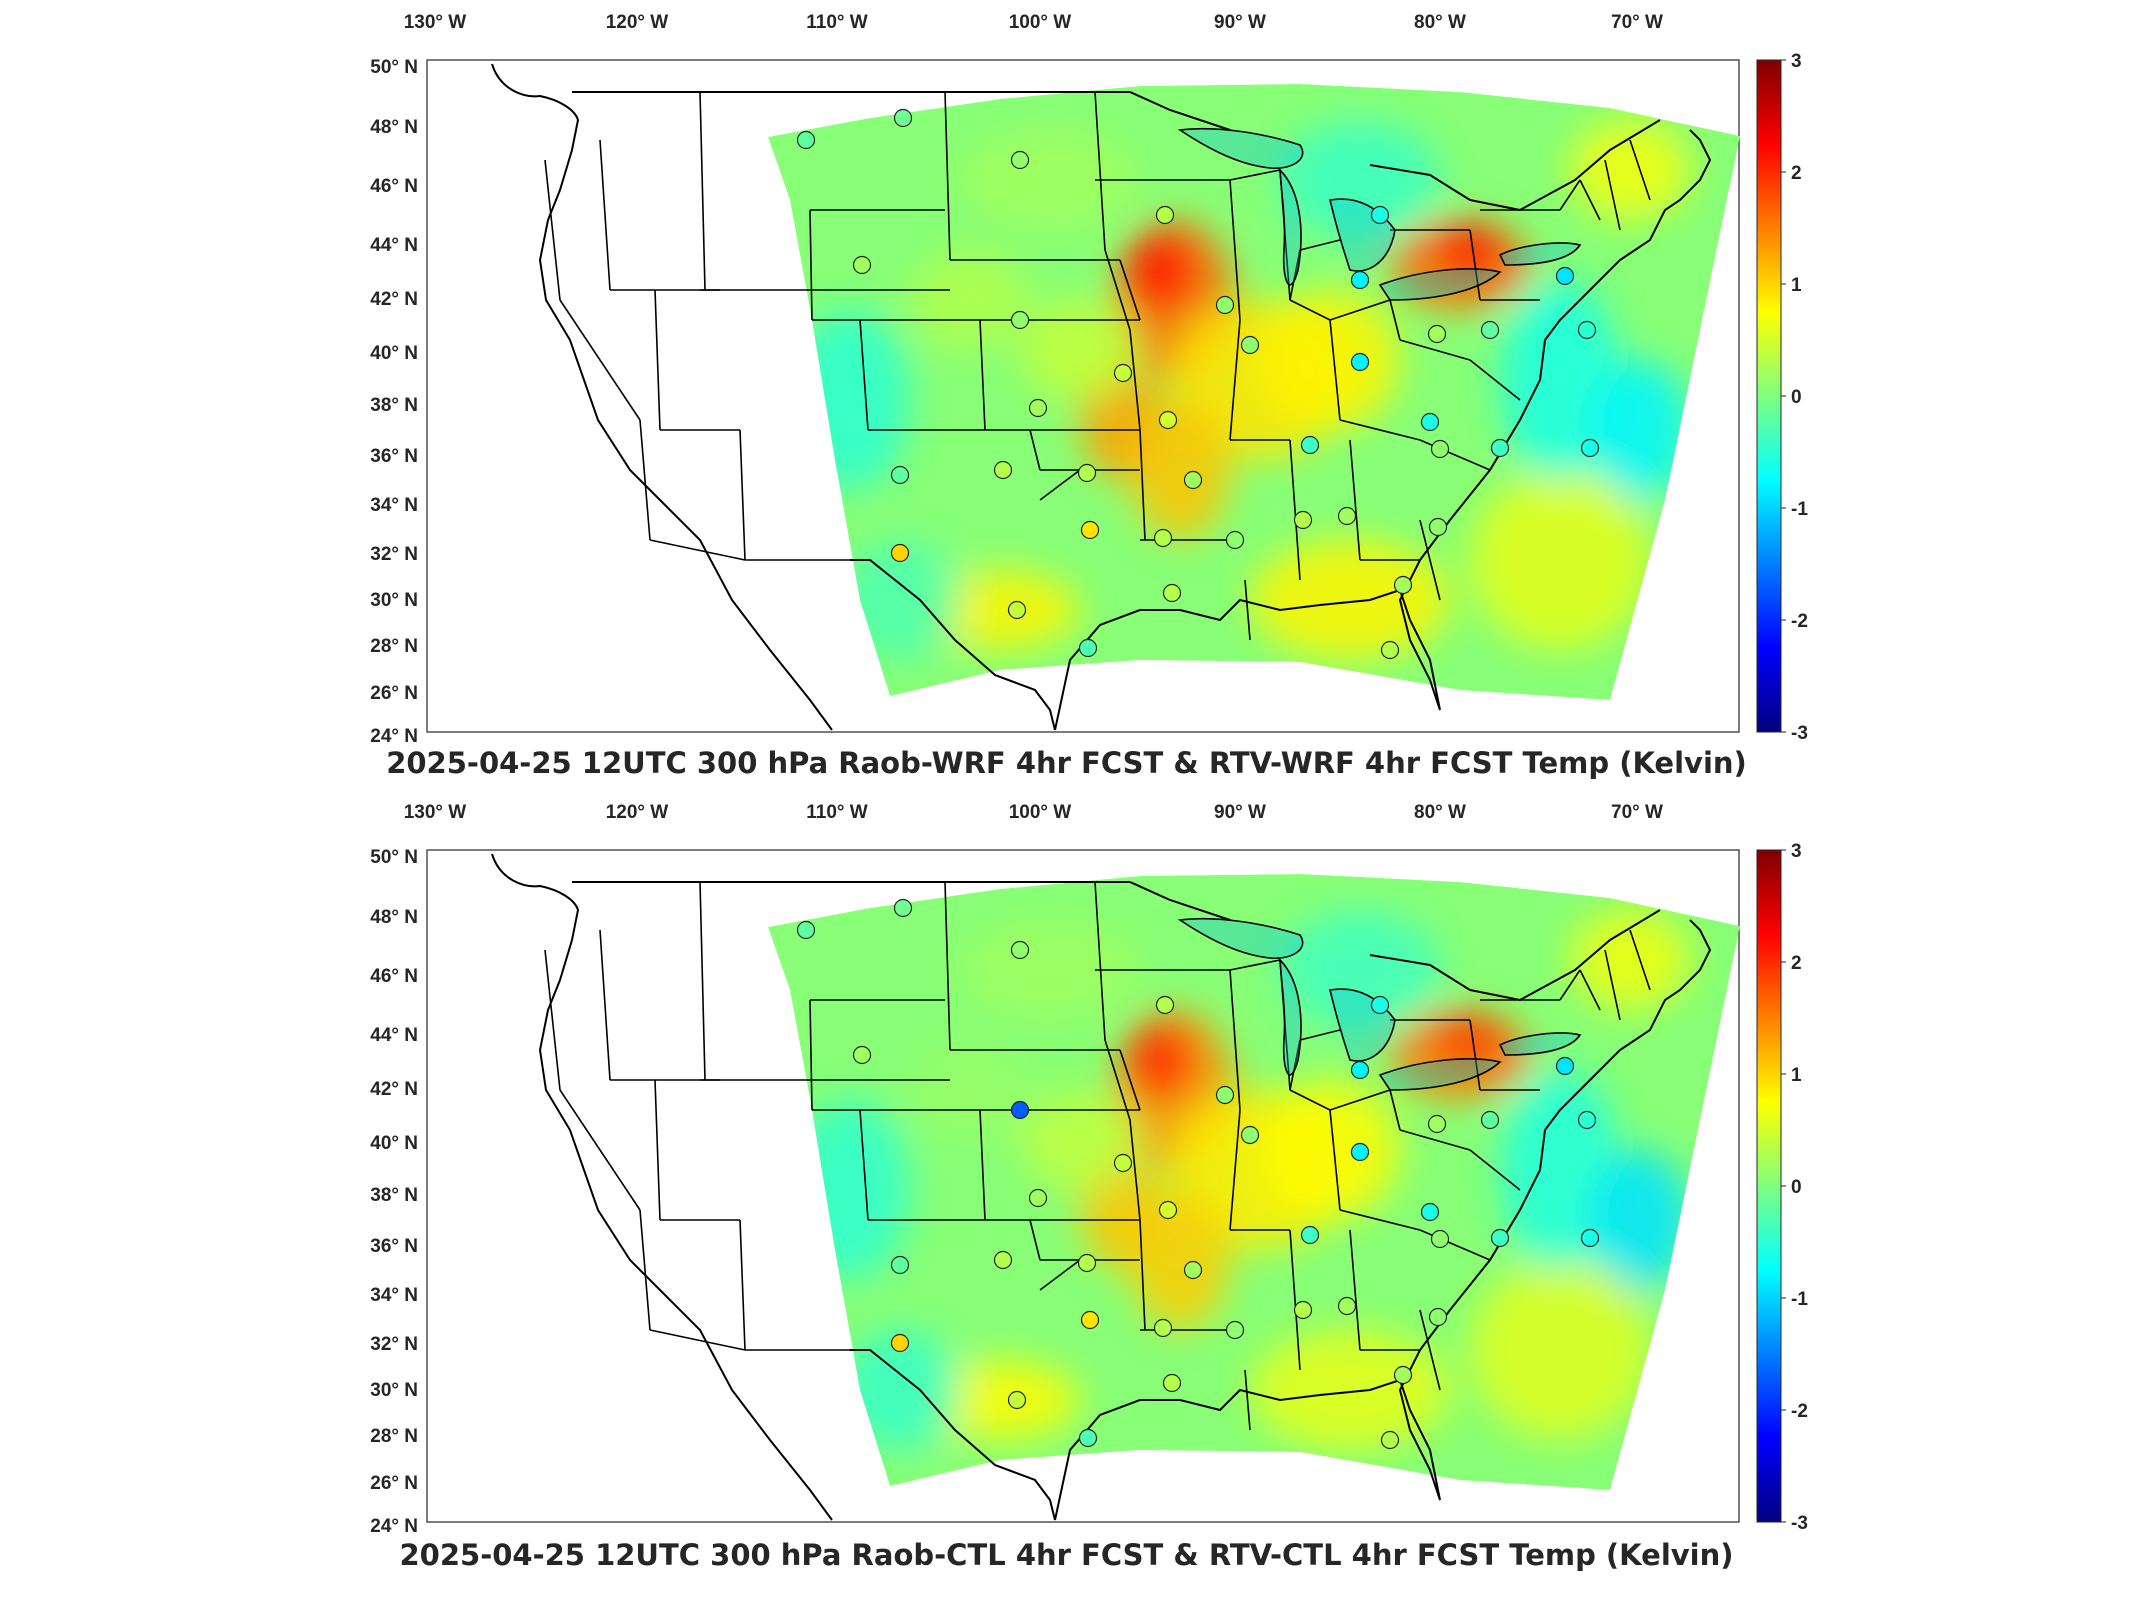  Describe the element at coordinates (394, 1483) in the screenshot. I see `lat-tick-label: 26° N` at that location.